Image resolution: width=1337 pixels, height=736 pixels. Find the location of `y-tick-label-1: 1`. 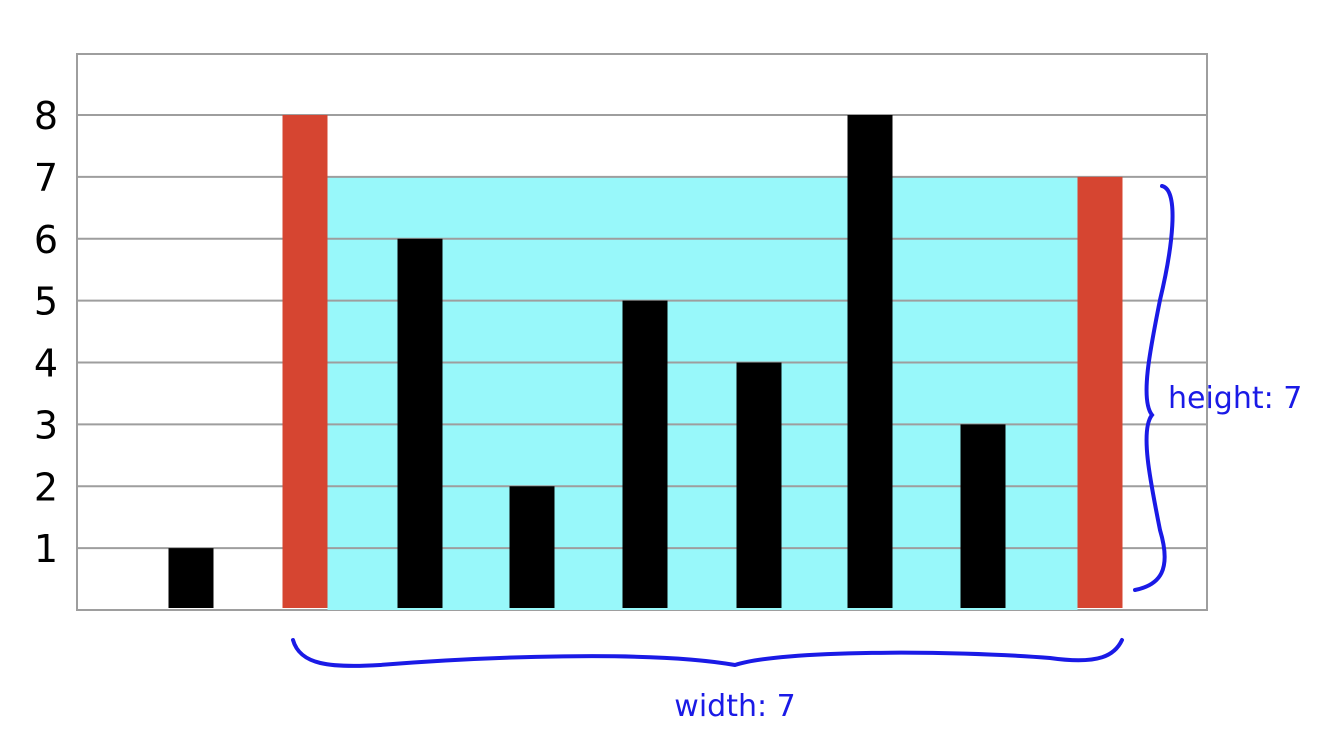

y-tick-label-1: 1 is located at coordinates (46, 549).